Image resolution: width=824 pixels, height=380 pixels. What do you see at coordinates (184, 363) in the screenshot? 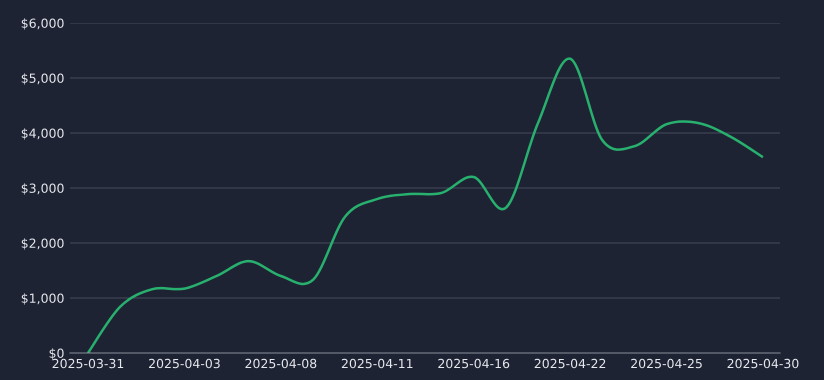
I see `x-tick-label: 2025-04-03` at bounding box center [184, 363].